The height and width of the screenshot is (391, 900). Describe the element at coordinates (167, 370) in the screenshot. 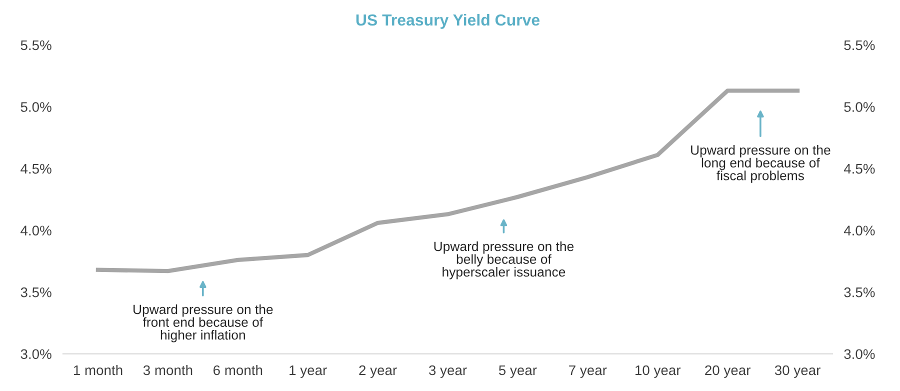

I see `x-tick-label: 3 month` at that location.